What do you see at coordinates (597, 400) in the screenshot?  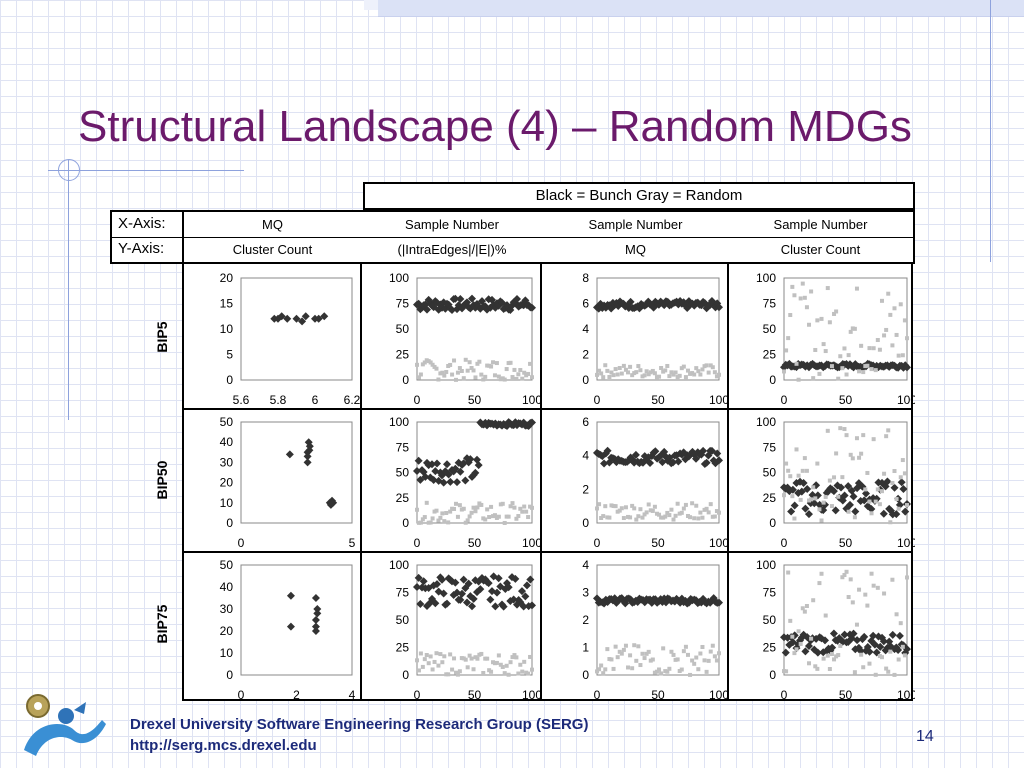 I see `x-tick-label: 0` at bounding box center [597, 400].